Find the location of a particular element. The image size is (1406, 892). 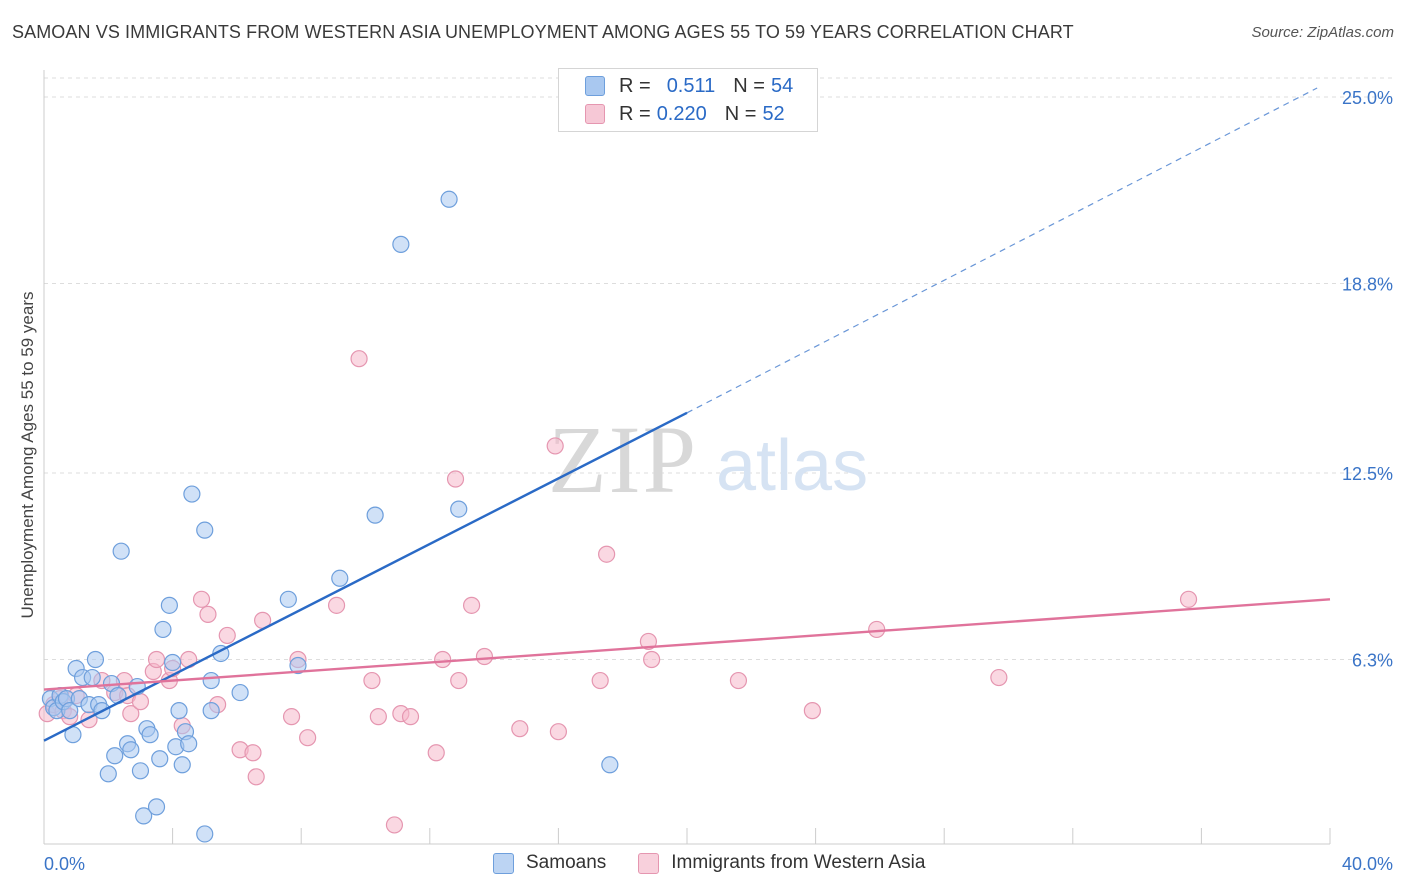

bottom-legend-label-immigrants: Immigrants from Western Asia is located at coordinates (798, 862).